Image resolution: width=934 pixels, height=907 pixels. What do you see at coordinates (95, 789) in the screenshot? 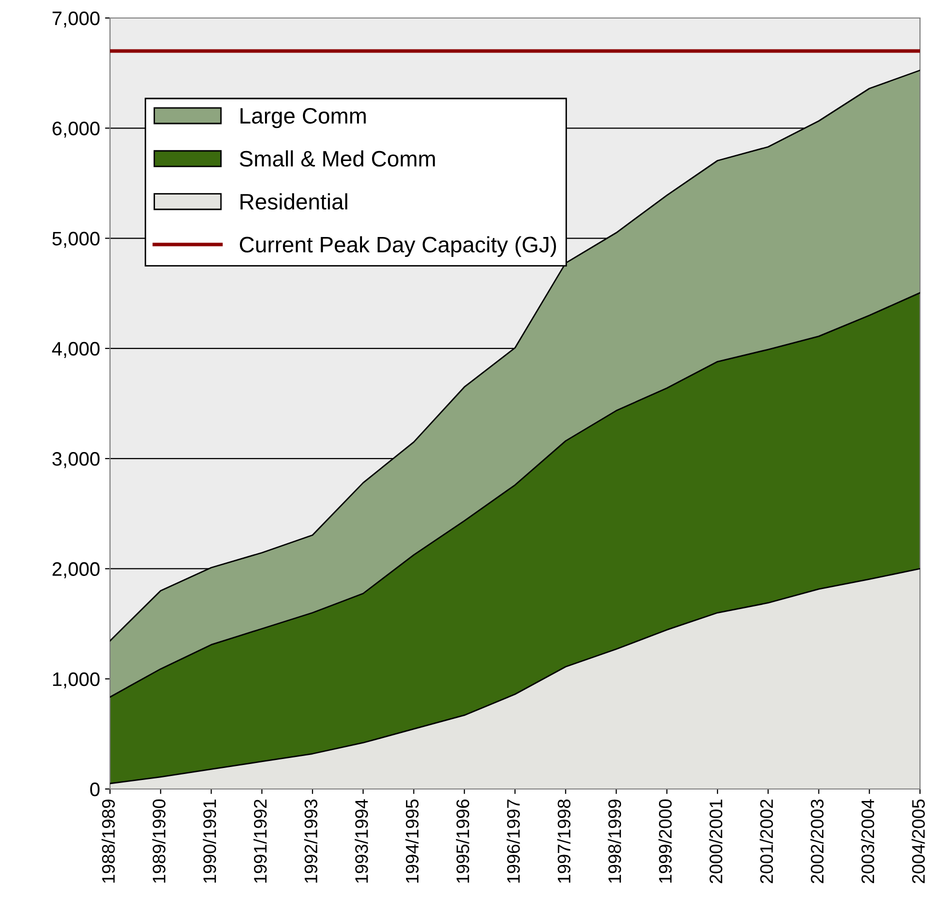
I see `y-tick-label: 0` at bounding box center [95, 789].